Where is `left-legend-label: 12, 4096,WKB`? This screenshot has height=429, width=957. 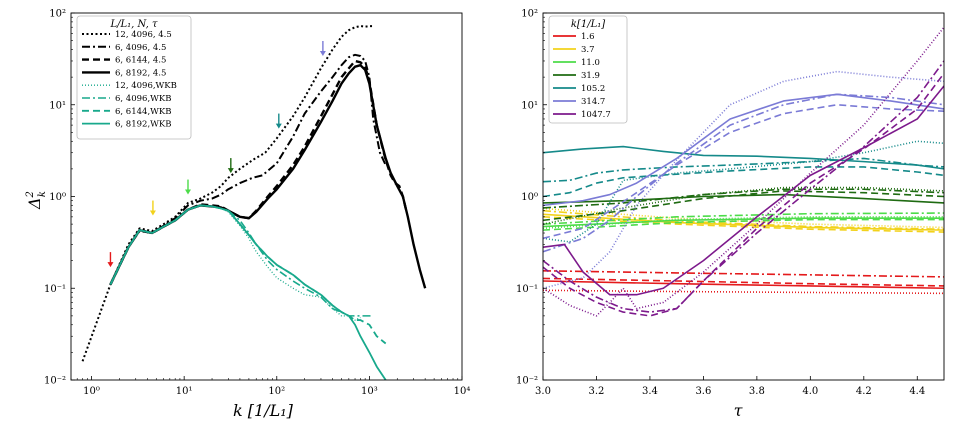
left-legend-label: 12, 4096,WKB is located at coordinates (146, 86).